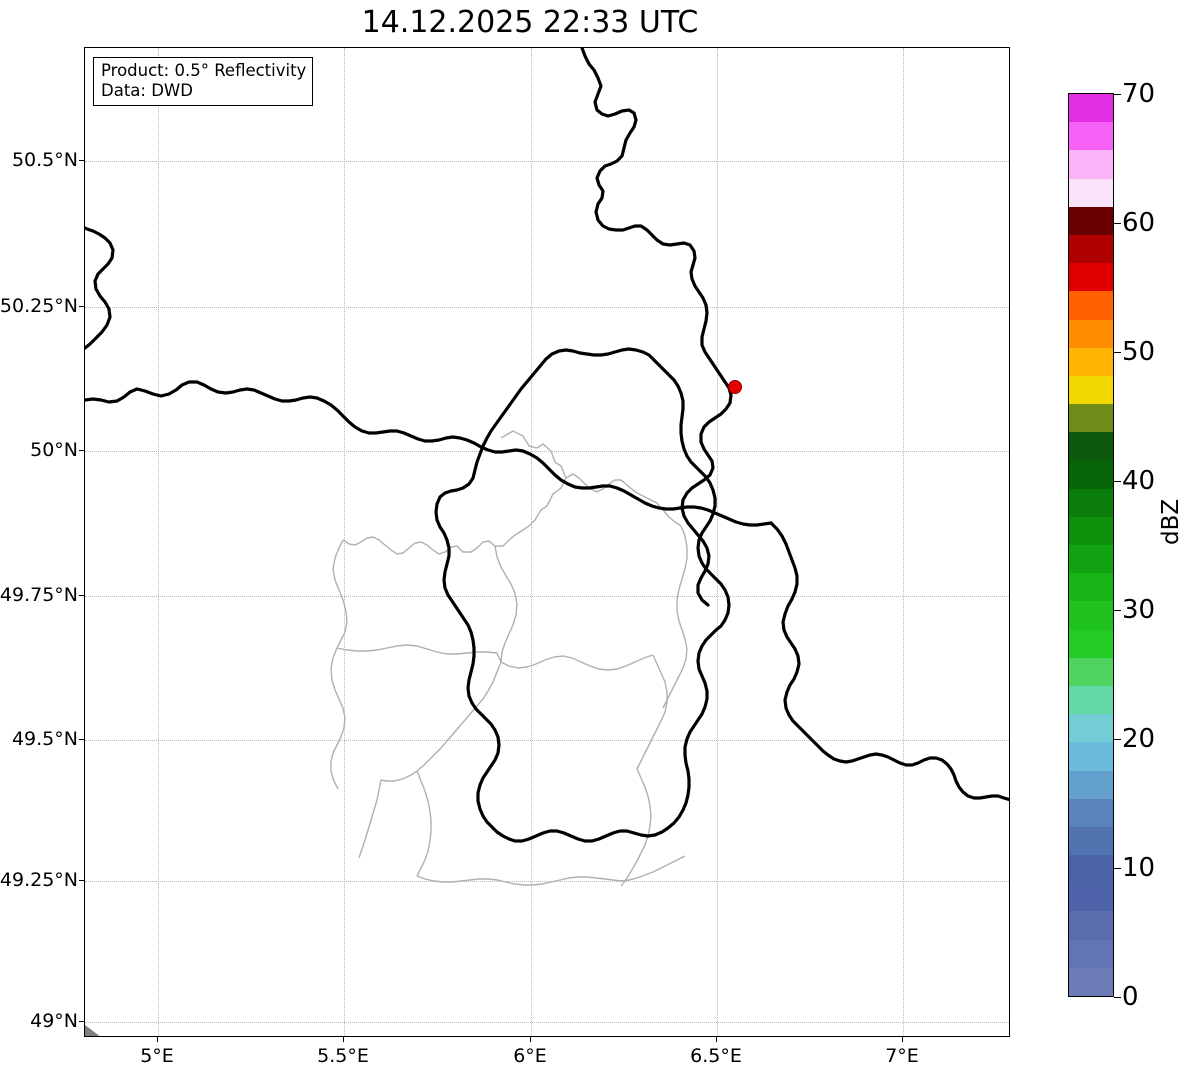 This screenshot has height=1081, width=1202. Describe the element at coordinates (100, 288) in the screenshot. I see `belgium-west-border` at that location.